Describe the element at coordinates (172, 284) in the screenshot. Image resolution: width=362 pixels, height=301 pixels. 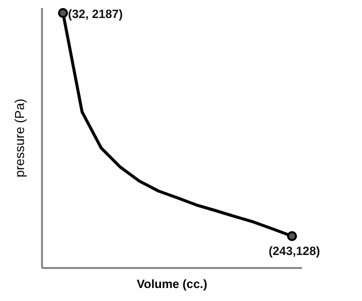
I see `x-axis-title: Volume (cc.)` at that location.